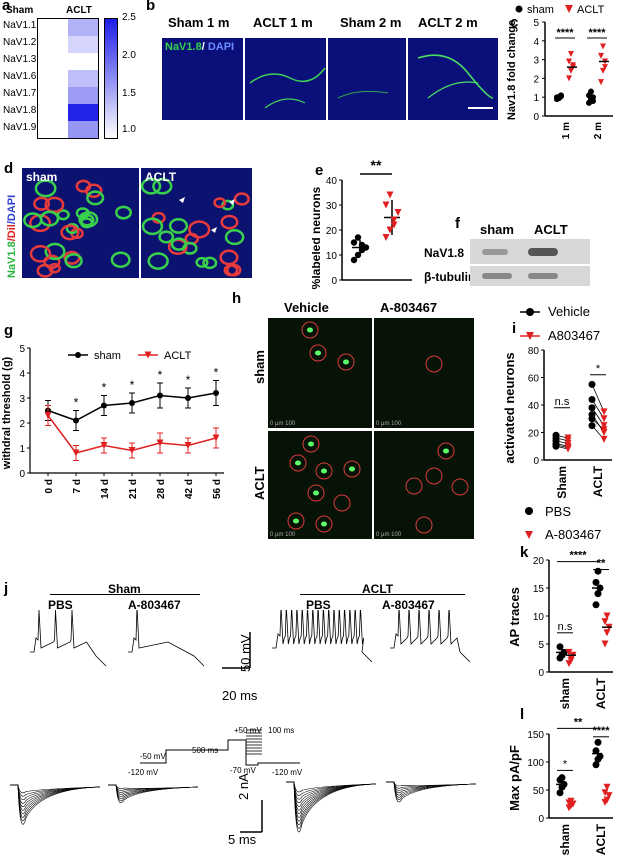  What do you see at coordinates (77, 486) in the screenshot?
I see `x-tick-label: 7 d` at bounding box center [77, 486].